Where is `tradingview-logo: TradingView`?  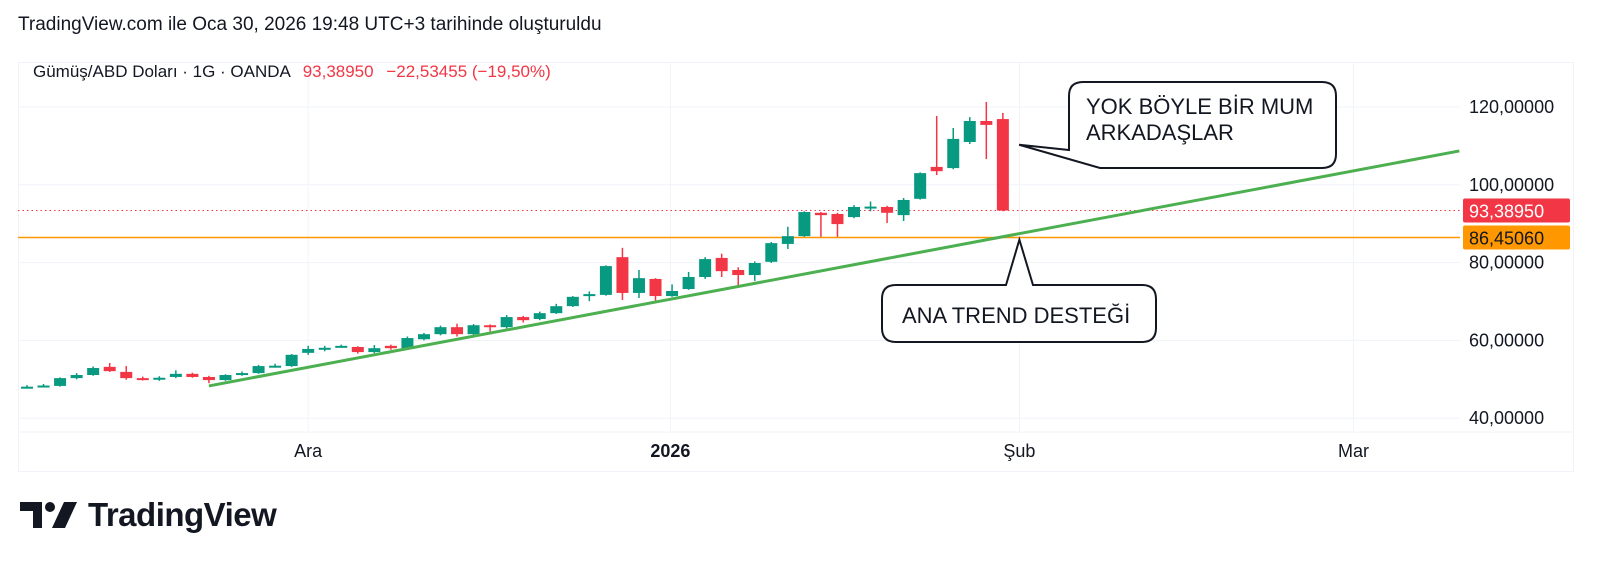 tradingview-logo: TradingView is located at coordinates (148, 515).